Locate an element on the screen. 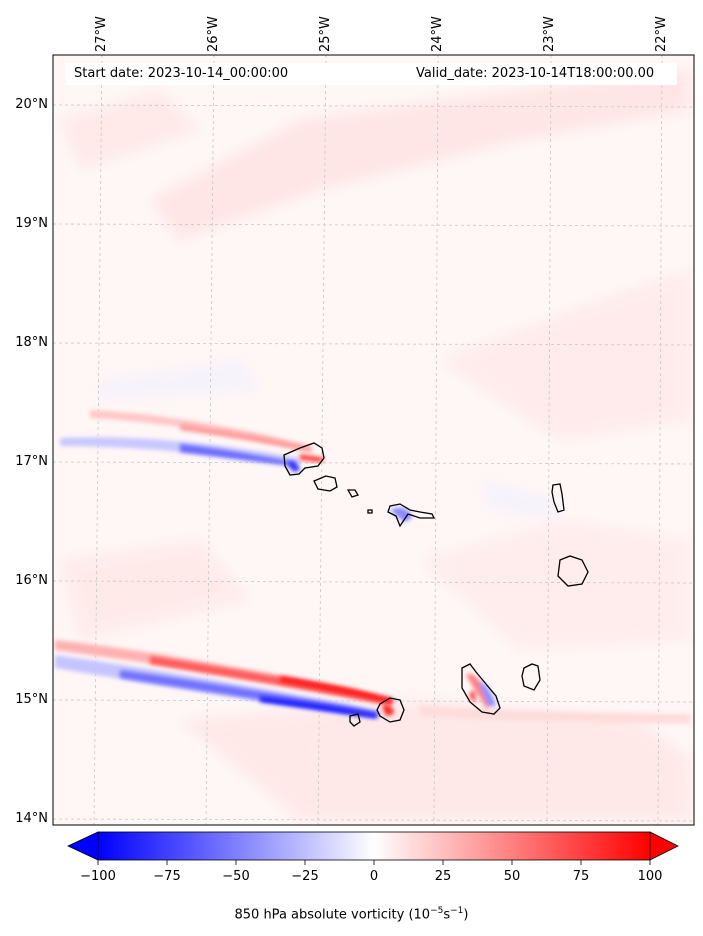 Image resolution: width=703 pixels, height=936 pixels. southern-wake is located at coordinates (372, 682).